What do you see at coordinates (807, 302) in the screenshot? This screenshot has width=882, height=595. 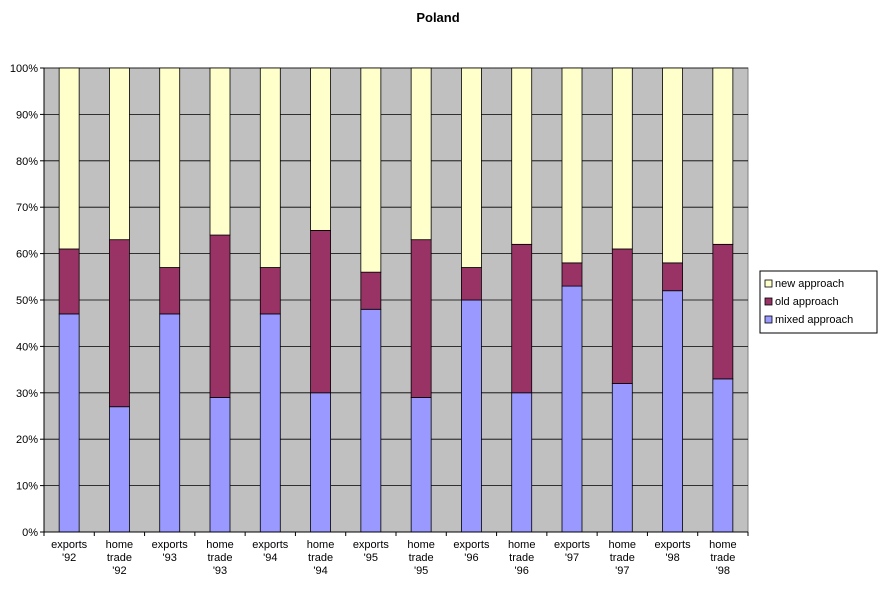 I see `legend-label: old approach` at bounding box center [807, 302].